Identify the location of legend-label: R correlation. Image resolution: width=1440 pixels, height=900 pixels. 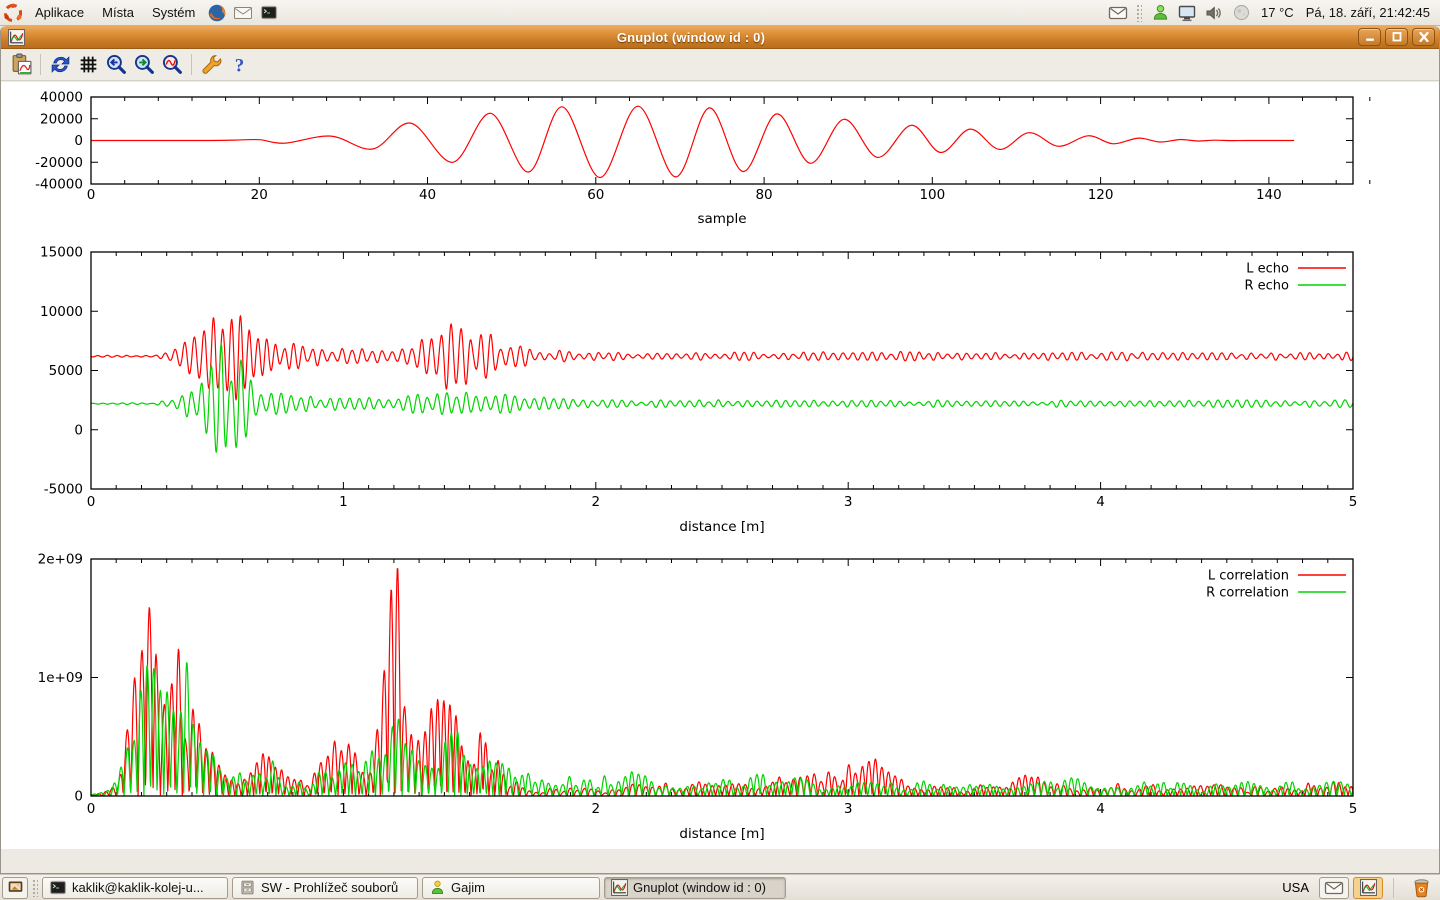
(1247, 593).